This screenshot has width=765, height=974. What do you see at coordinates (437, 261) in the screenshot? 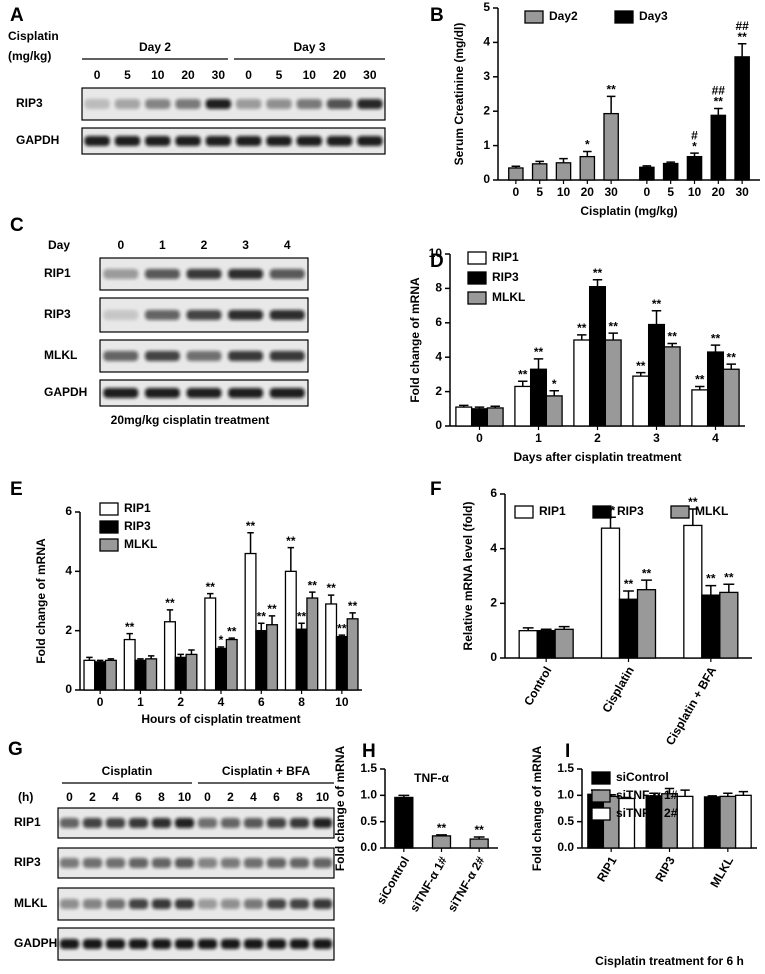
I see `panel-label: D` at bounding box center [437, 261].